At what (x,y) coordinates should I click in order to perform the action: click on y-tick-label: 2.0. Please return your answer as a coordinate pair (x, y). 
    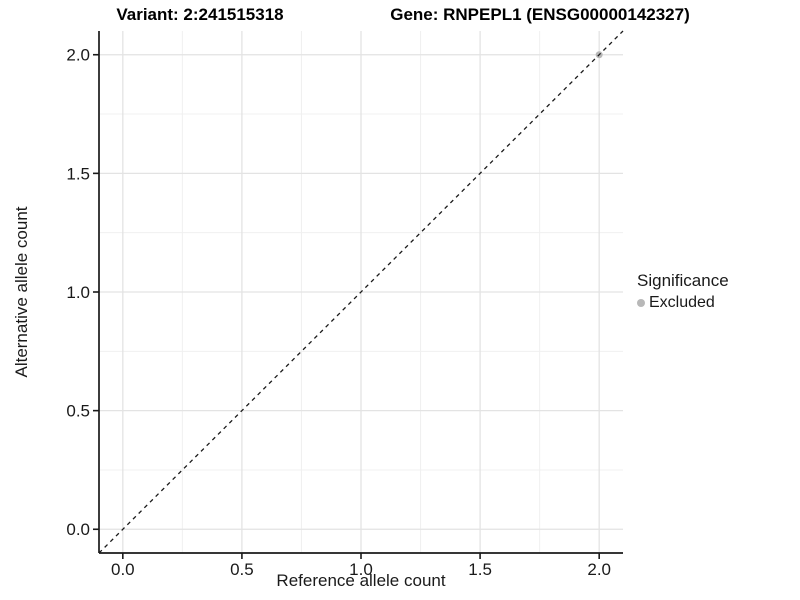
    Looking at the image, I should click on (78, 55).